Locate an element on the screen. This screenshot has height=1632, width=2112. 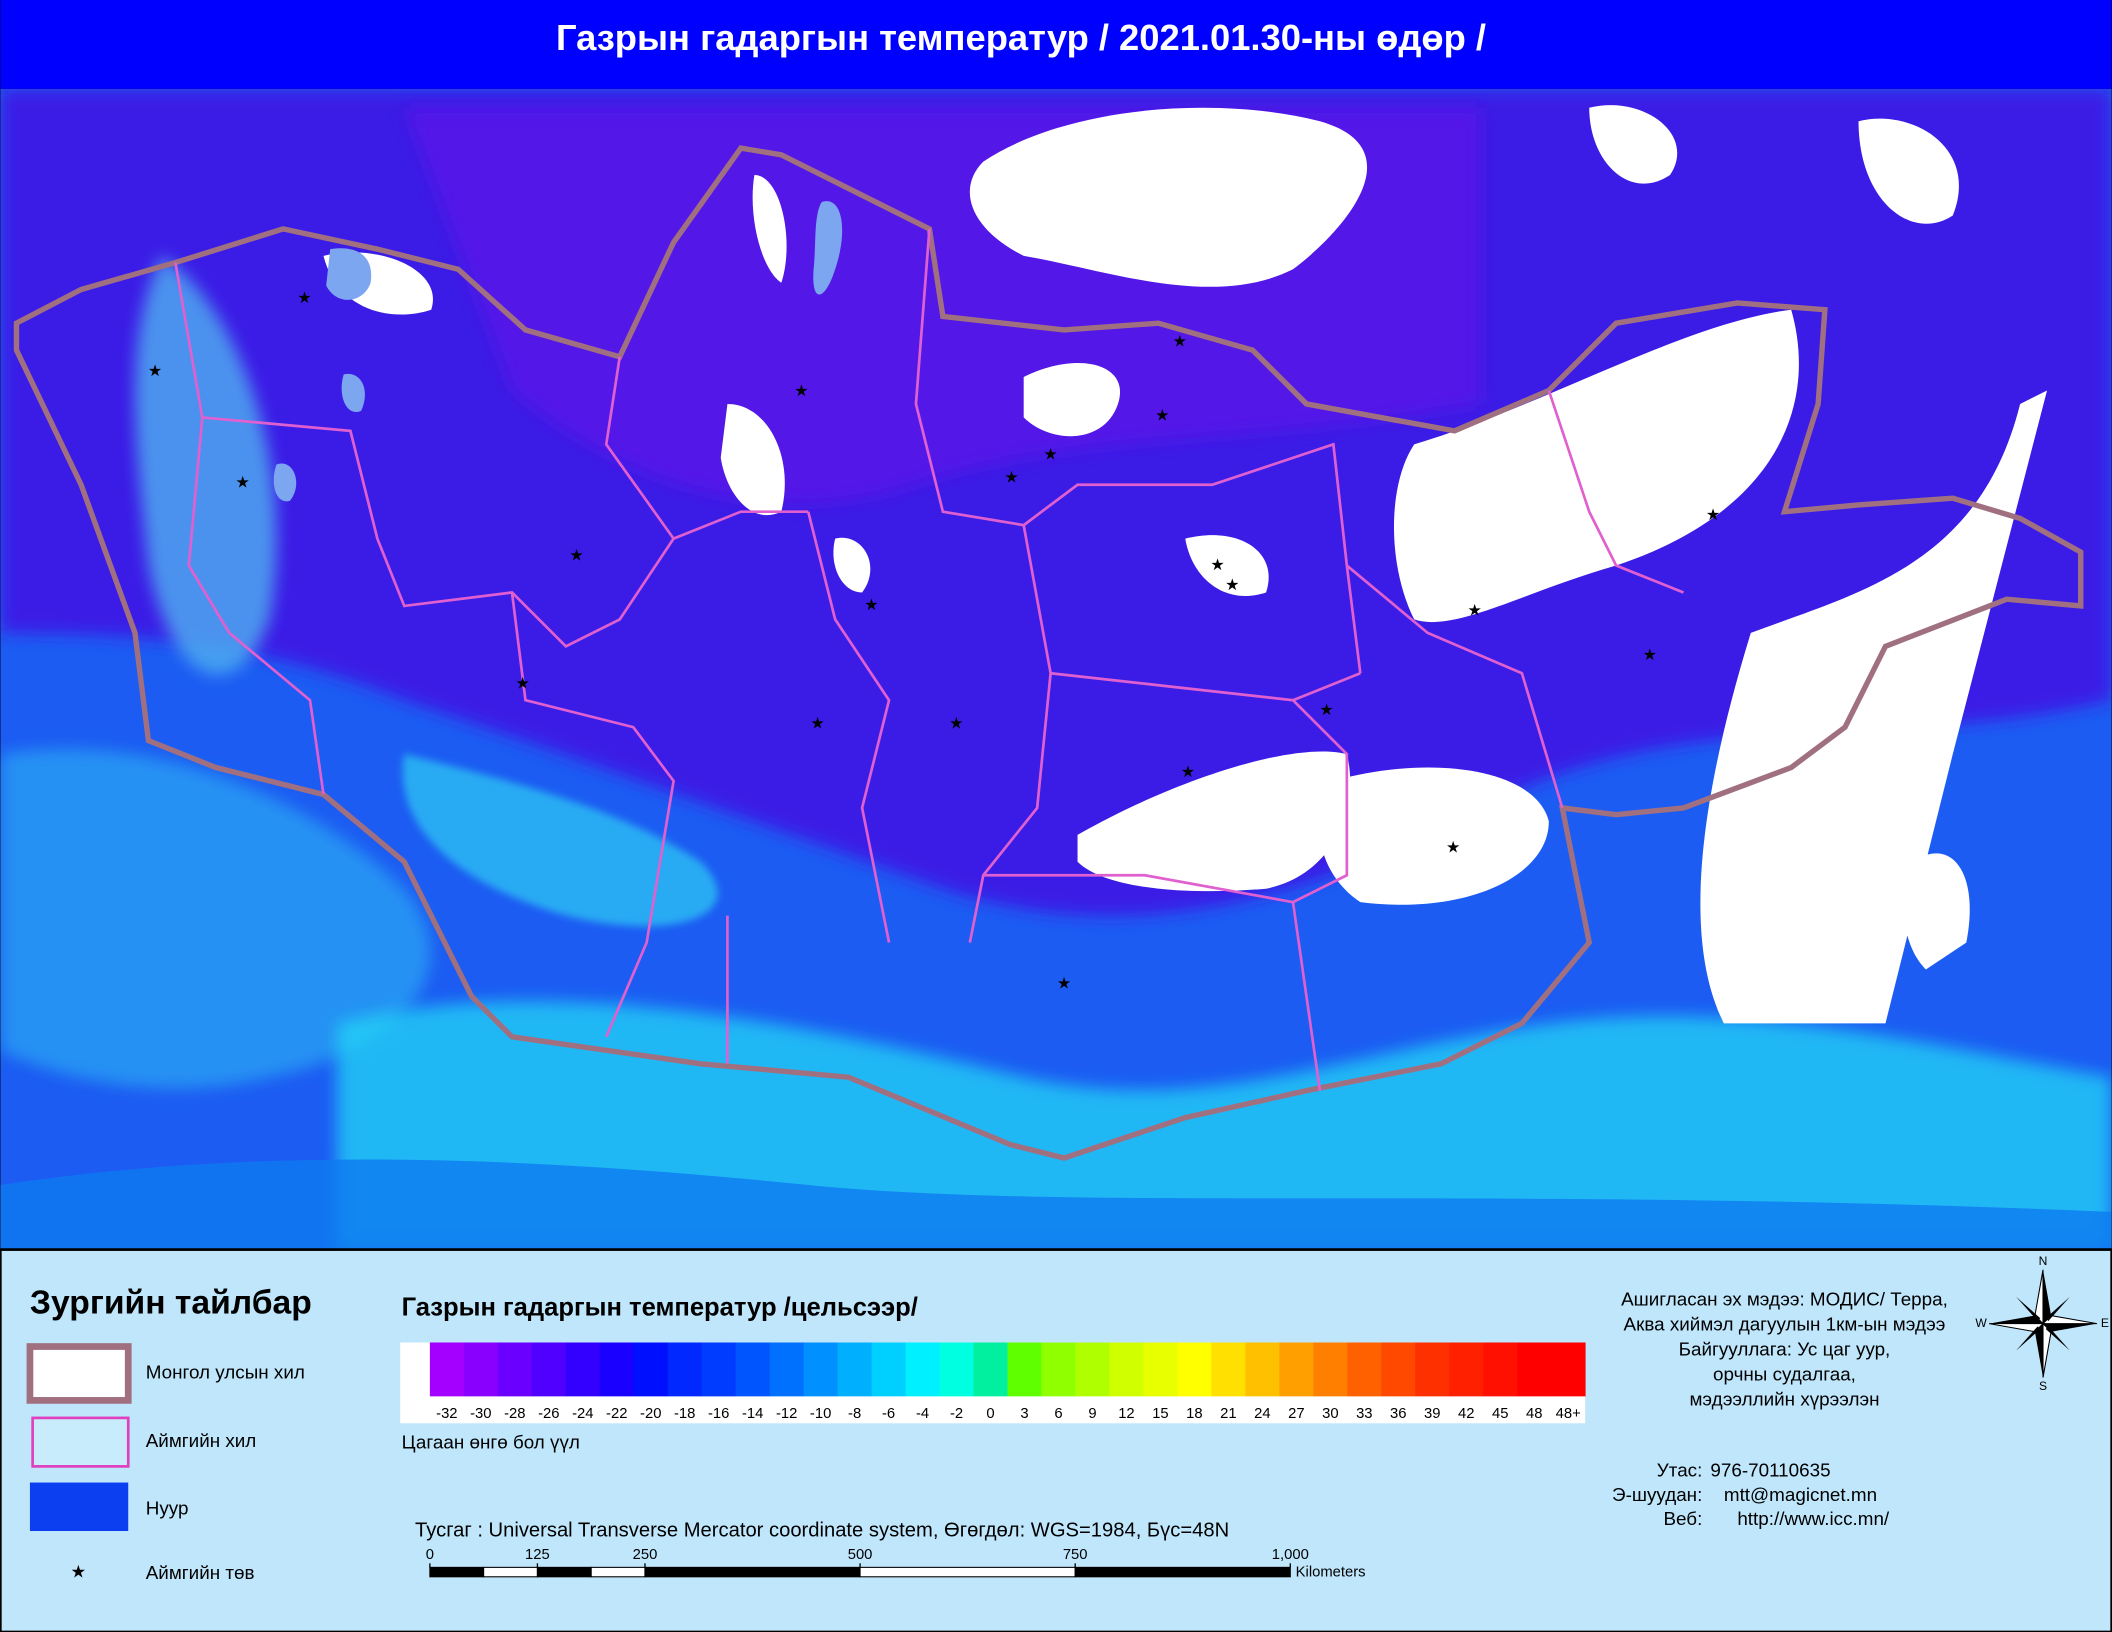
legend-swatch-border is located at coordinates (79, 1373).